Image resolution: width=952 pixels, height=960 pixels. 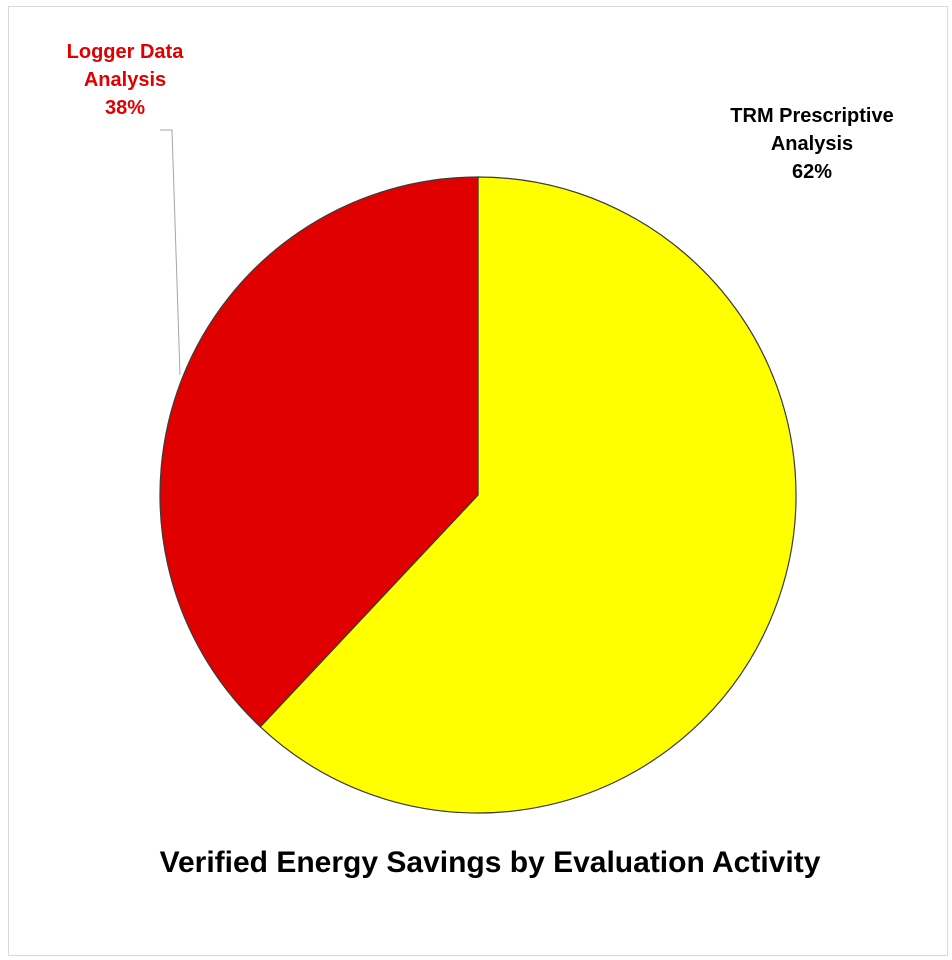 I want to click on value-label: 62%, so click(x=812, y=172).